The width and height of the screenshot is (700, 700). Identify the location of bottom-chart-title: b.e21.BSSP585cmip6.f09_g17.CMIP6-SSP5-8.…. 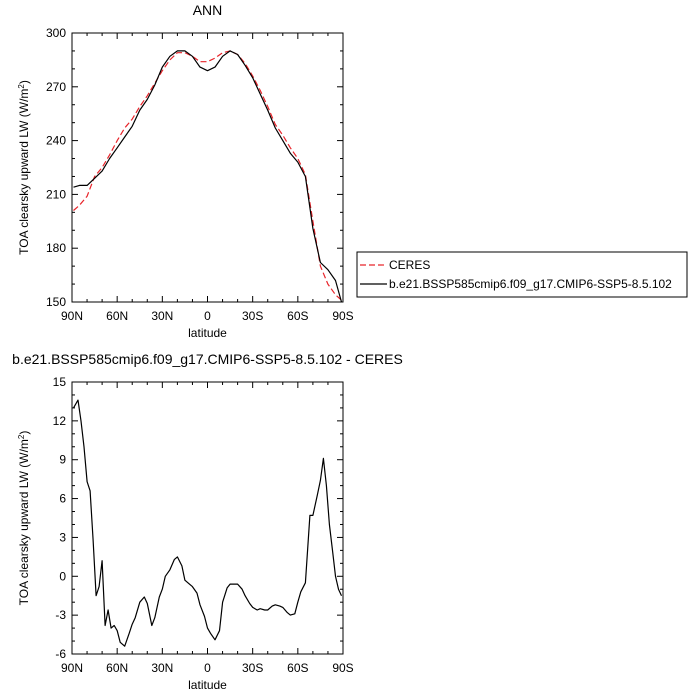
(207, 359).